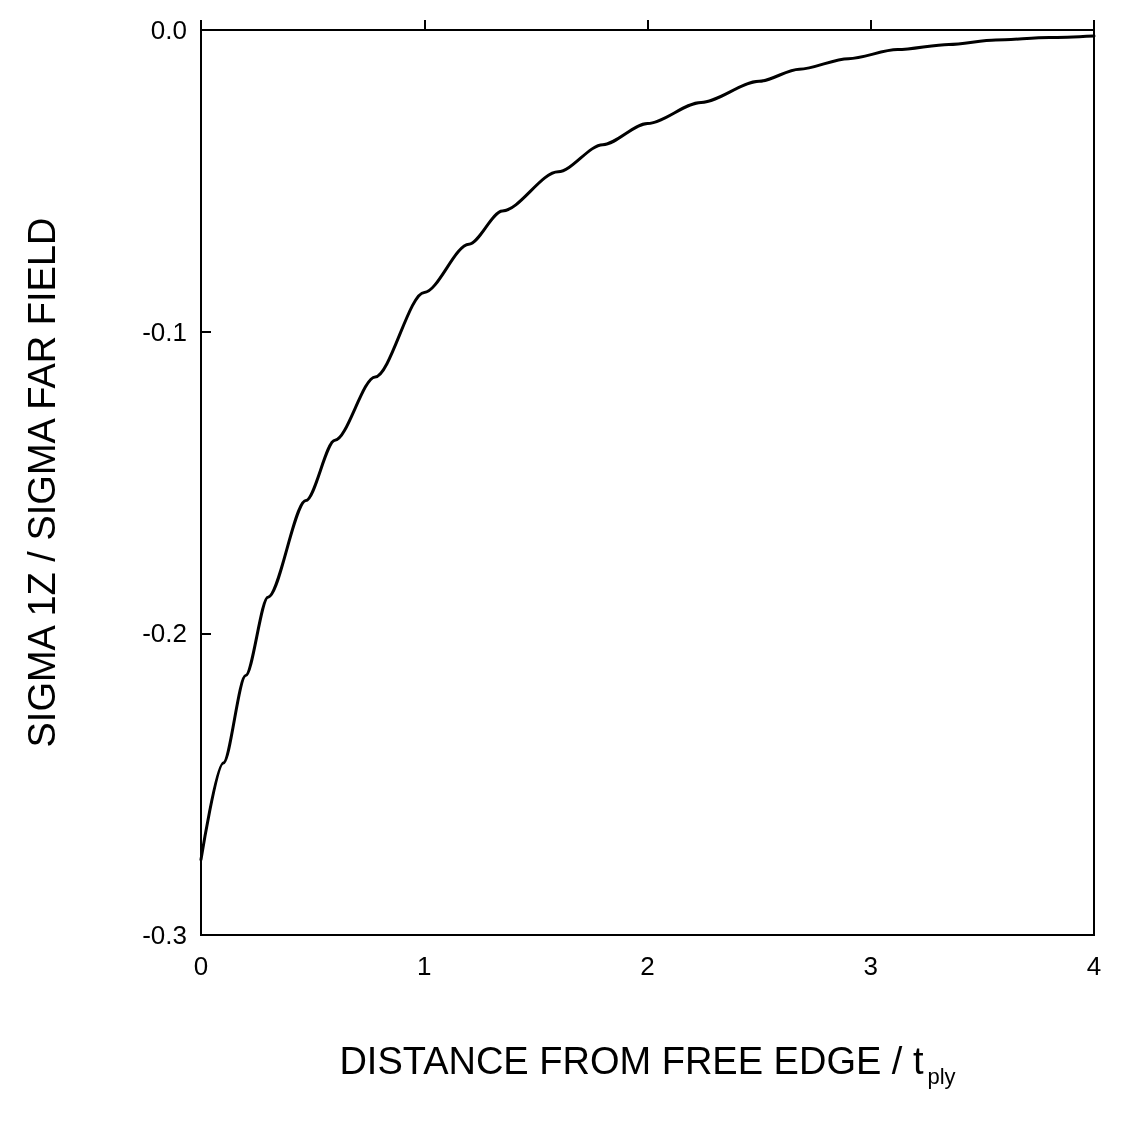 The width and height of the screenshot is (1130, 1121). I want to click on x-tick-label: 3, so click(870, 966).